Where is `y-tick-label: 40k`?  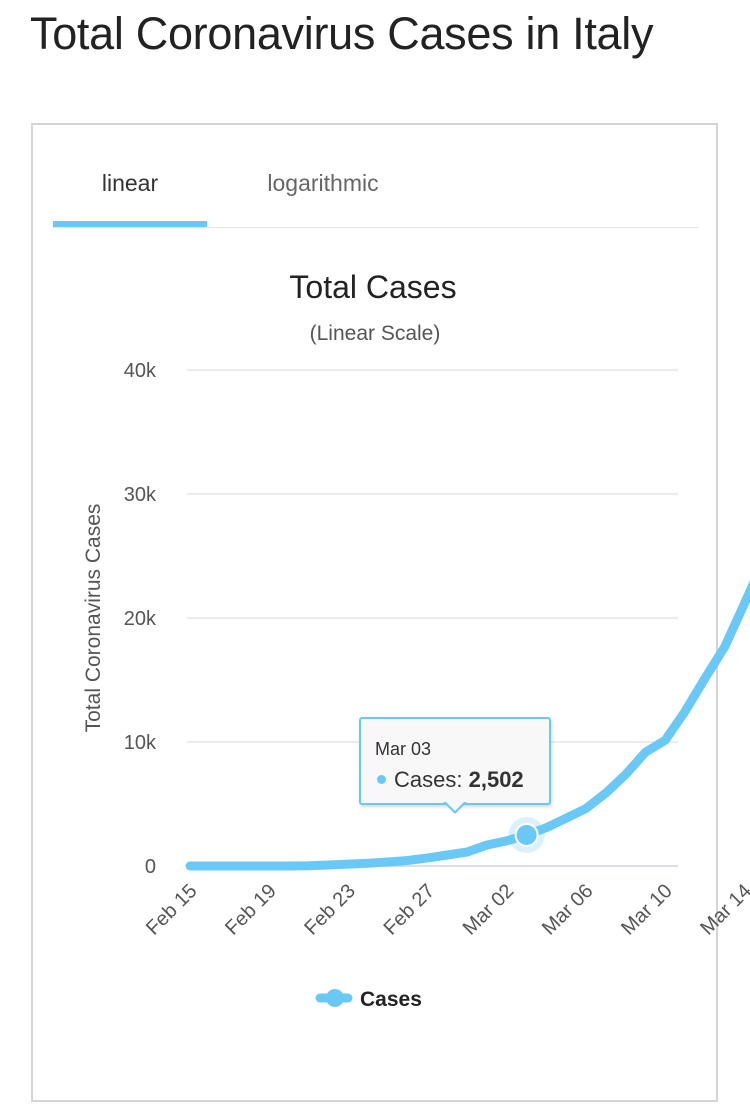 y-tick-label: 40k is located at coordinates (140, 371).